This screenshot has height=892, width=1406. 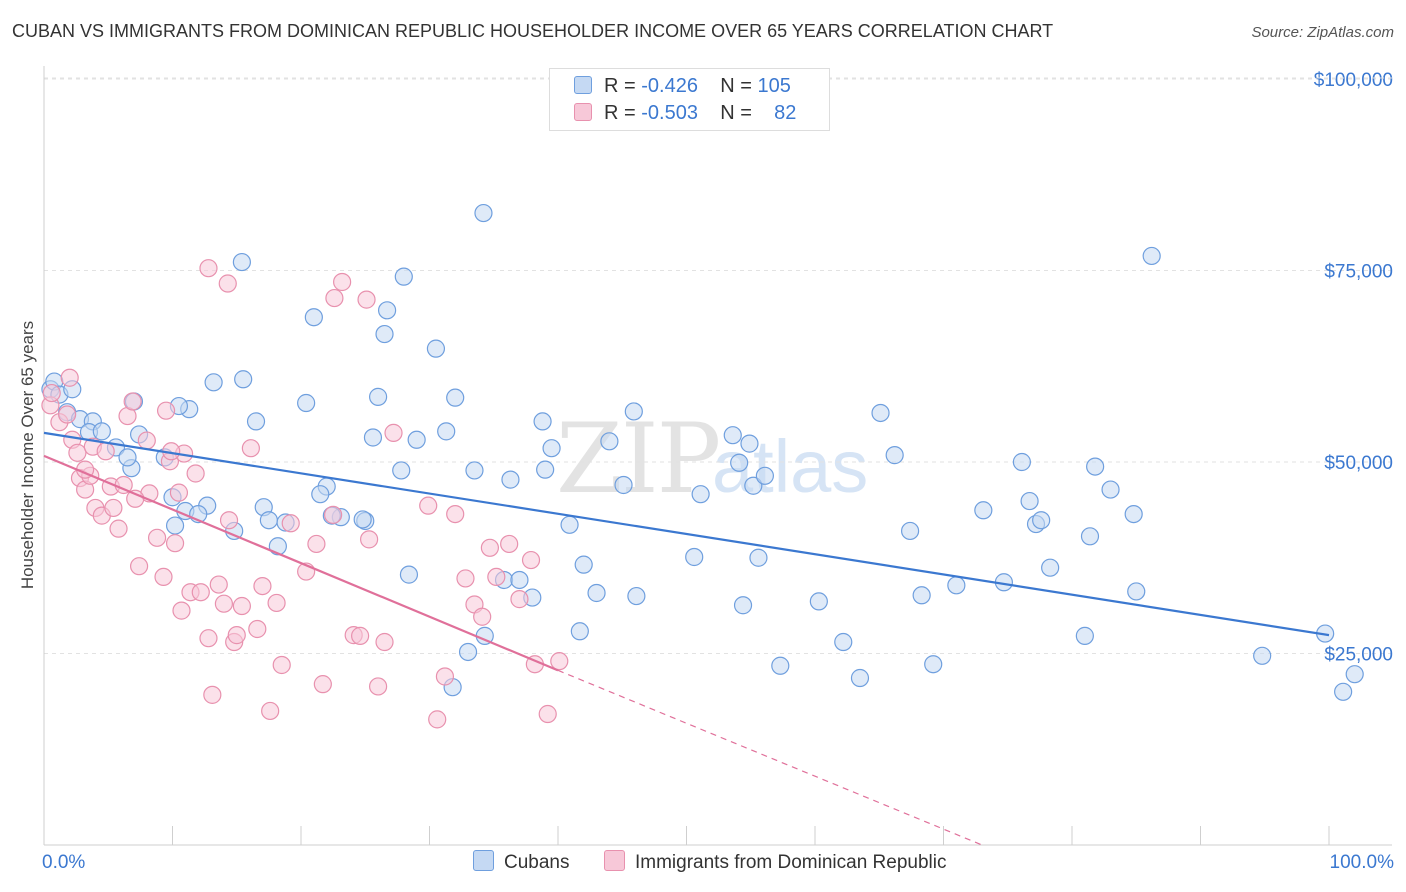 I want to click on y-tick-label-3: $100,000, so click(x=1353, y=80).